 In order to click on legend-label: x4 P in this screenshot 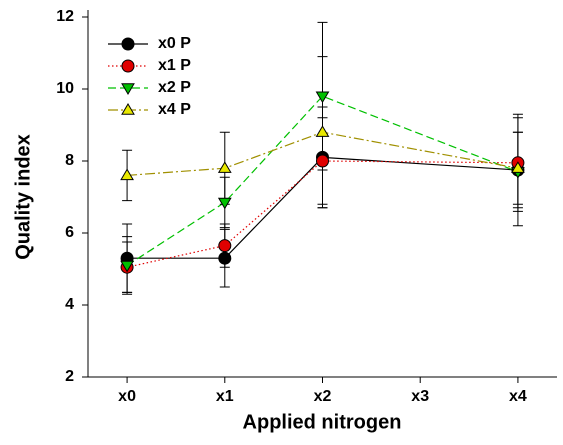, I will do `click(174, 109)`.